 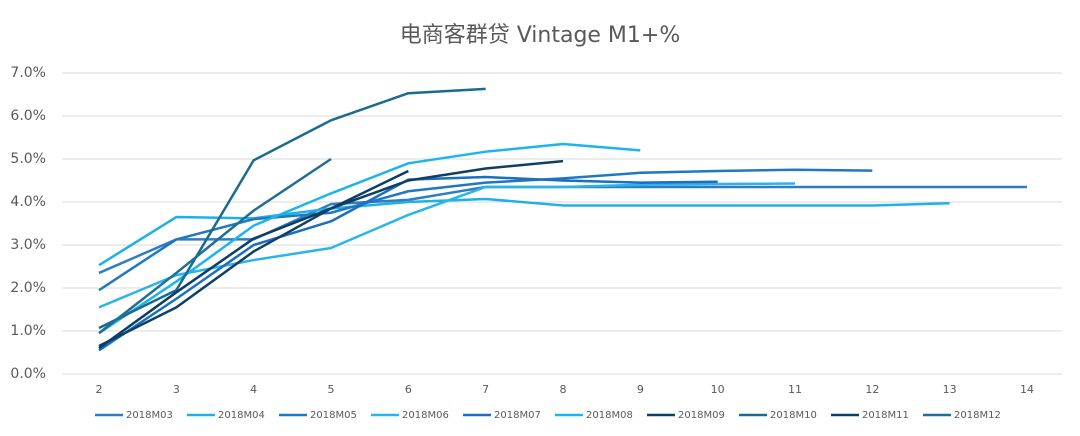 What do you see at coordinates (149, 415) in the screenshot?
I see `legend-label: 2018M03` at bounding box center [149, 415].